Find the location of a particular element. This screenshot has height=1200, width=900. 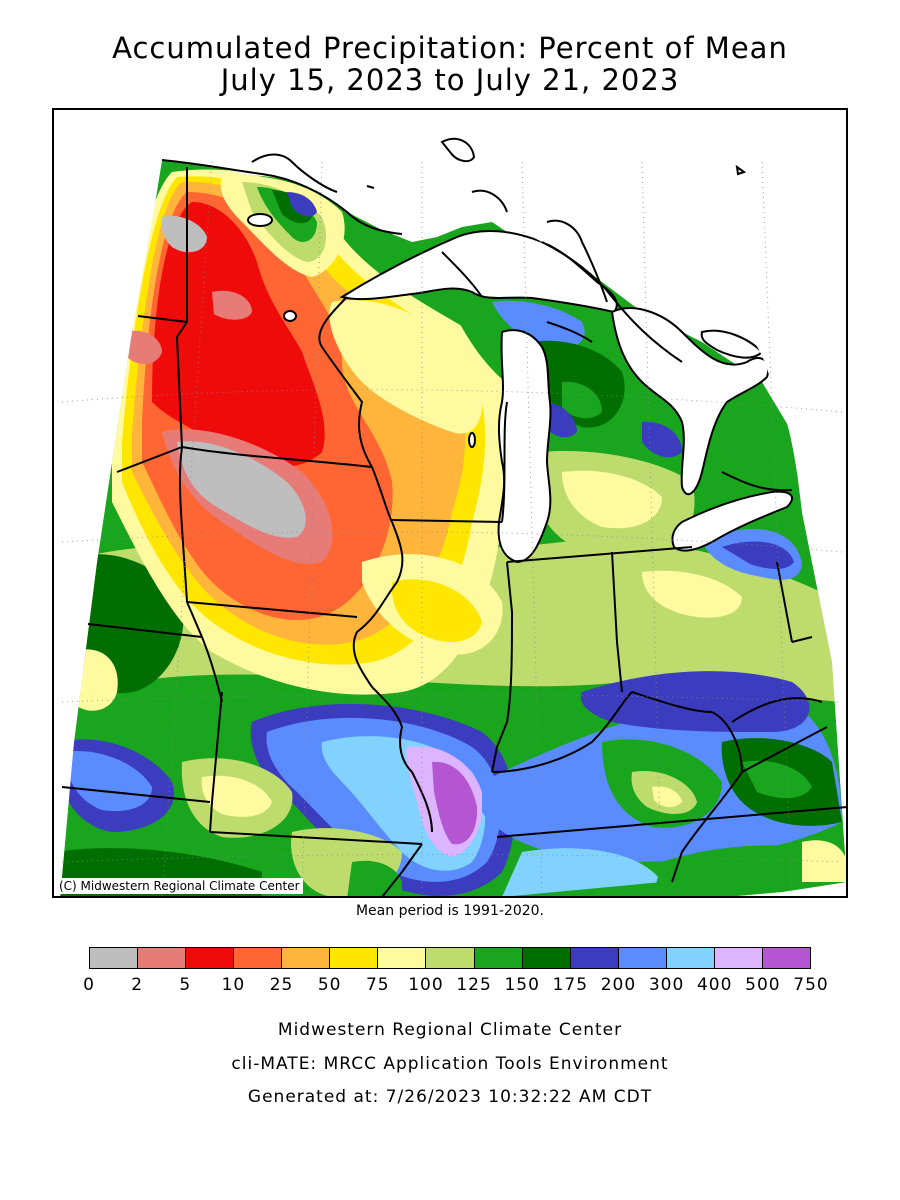

legend-tick-label: 50 is located at coordinates (329, 985).